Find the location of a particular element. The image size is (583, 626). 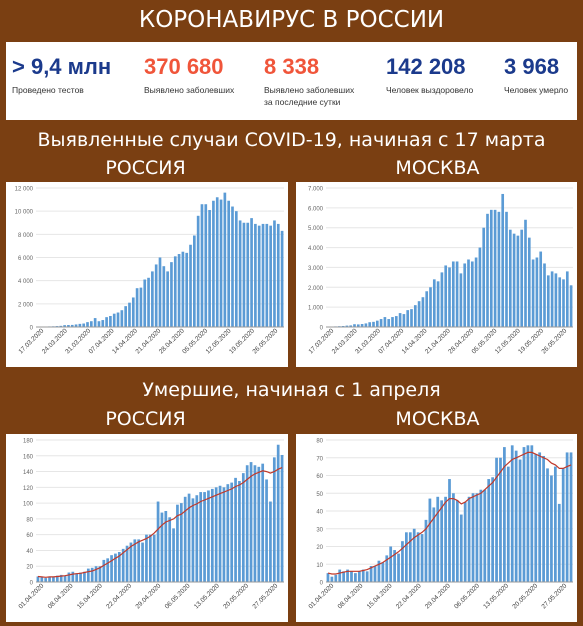

y-tick-label: 80 is located at coordinates (29, 520).